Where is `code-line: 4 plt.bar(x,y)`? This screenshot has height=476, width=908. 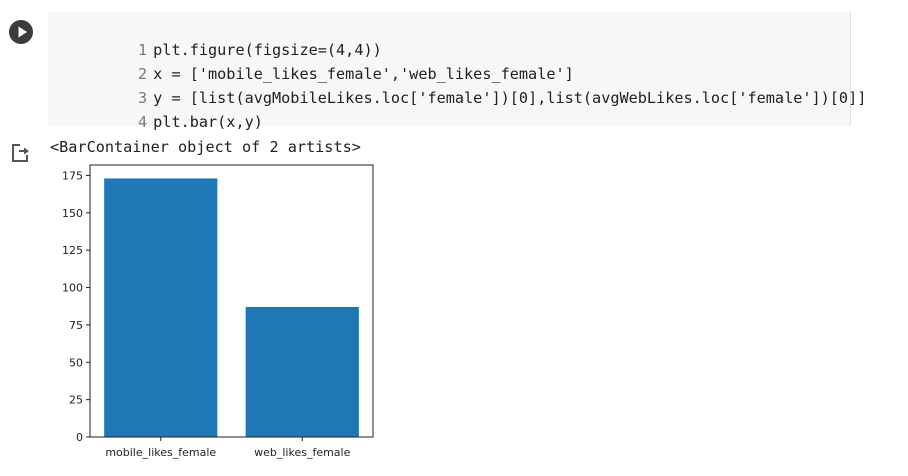 code-line: 4 plt.bar(x,y) is located at coordinates (155, 110).